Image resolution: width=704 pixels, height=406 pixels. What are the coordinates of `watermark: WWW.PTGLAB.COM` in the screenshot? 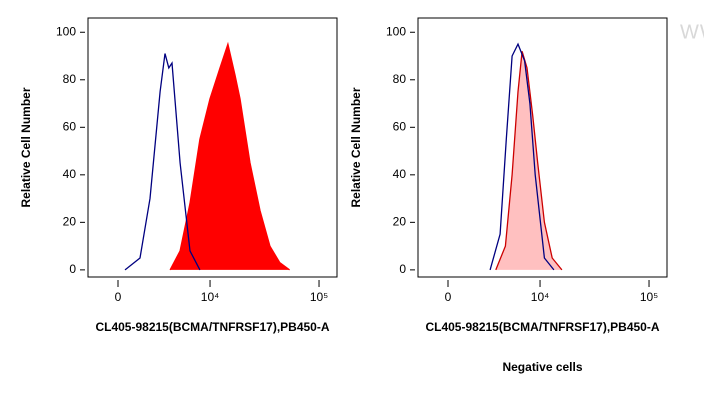 It's located at (692, 32).